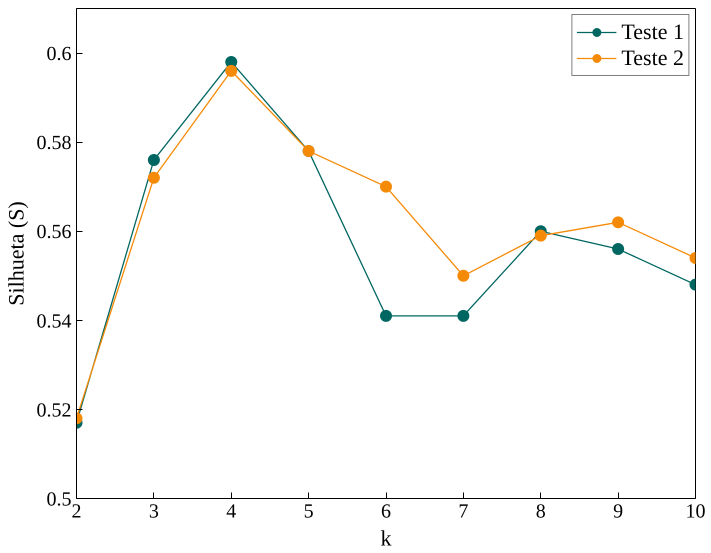 The image size is (711, 553). Describe the element at coordinates (463, 511) in the screenshot. I see `x-tick-label: 7` at that location.